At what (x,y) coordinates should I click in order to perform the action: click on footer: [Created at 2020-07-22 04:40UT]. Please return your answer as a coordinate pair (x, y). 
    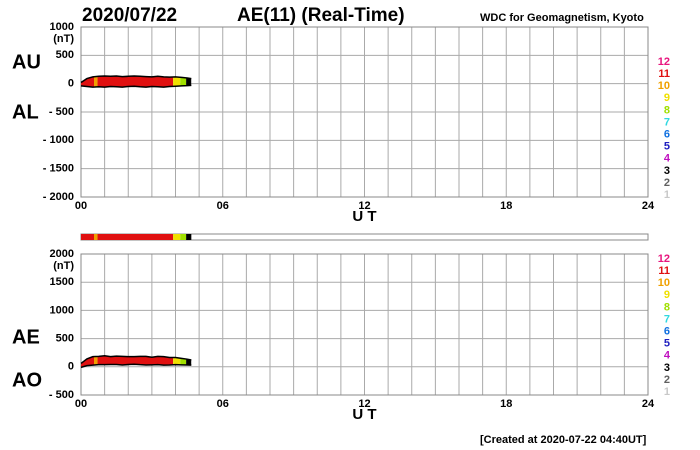
    Looking at the image, I should click on (563, 440).